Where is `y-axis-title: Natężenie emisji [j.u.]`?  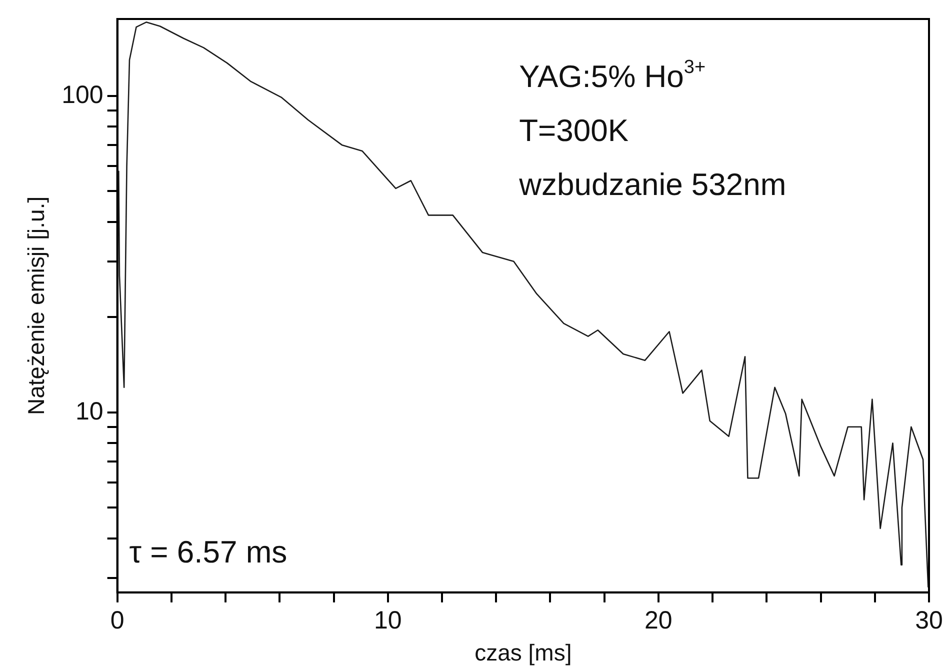
y-axis-title: Natężenie emisji [j.u.] is located at coordinates (36, 305).